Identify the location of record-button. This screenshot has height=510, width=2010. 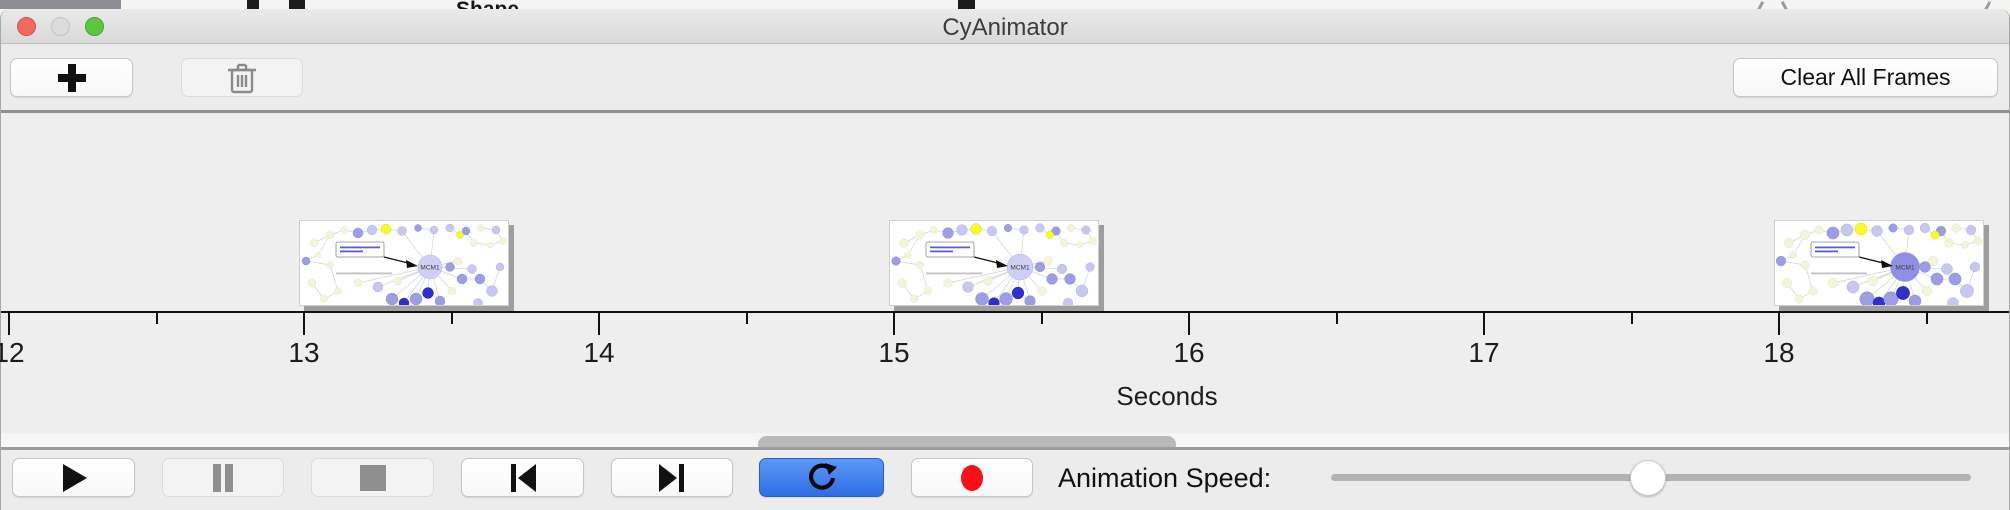
(972, 477).